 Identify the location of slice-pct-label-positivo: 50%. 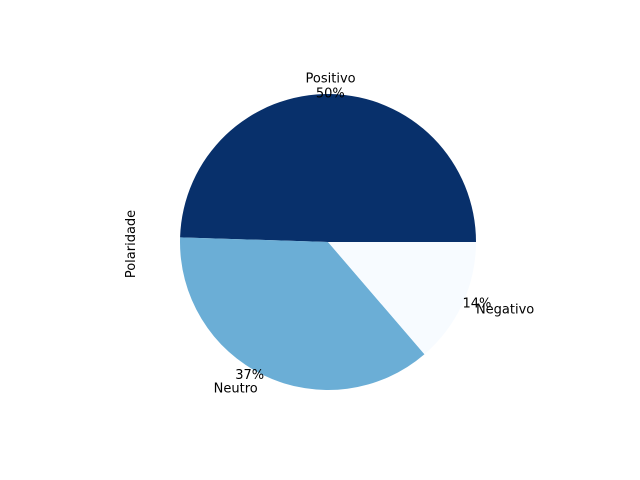
(330, 94).